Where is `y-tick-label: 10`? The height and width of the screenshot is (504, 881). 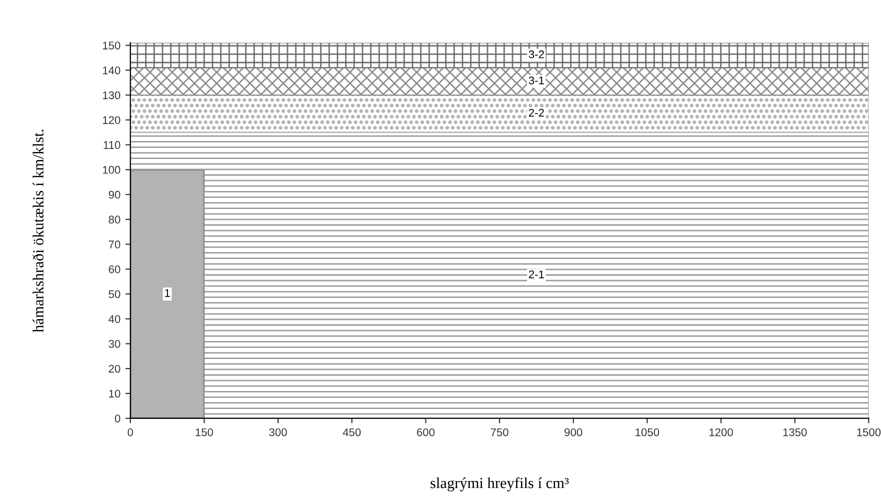 y-tick-label: 10 is located at coordinates (114, 394).